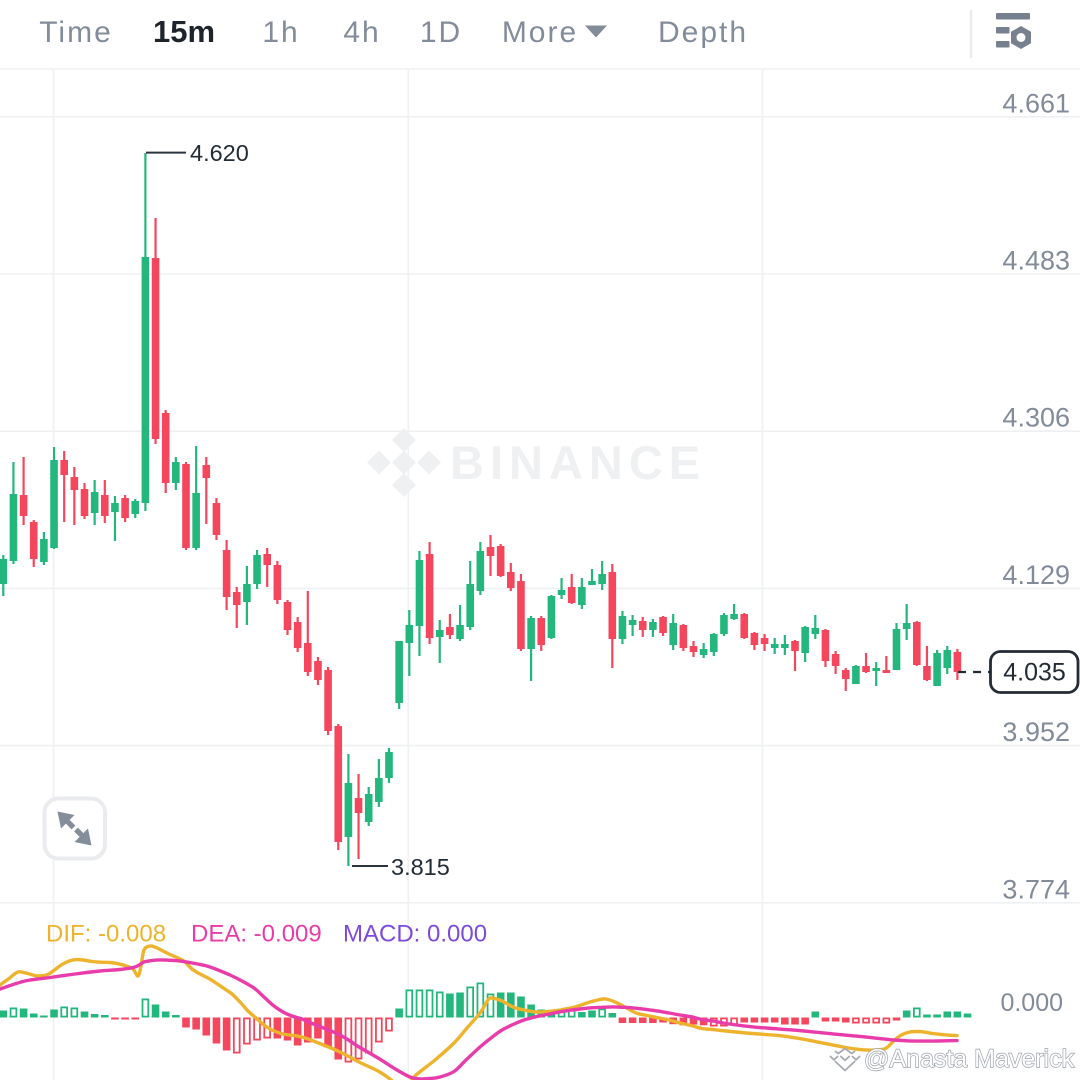 This screenshot has height=1080, width=1080. What do you see at coordinates (578, 462) in the screenshot?
I see `svg-text: BINANCE` at bounding box center [578, 462].